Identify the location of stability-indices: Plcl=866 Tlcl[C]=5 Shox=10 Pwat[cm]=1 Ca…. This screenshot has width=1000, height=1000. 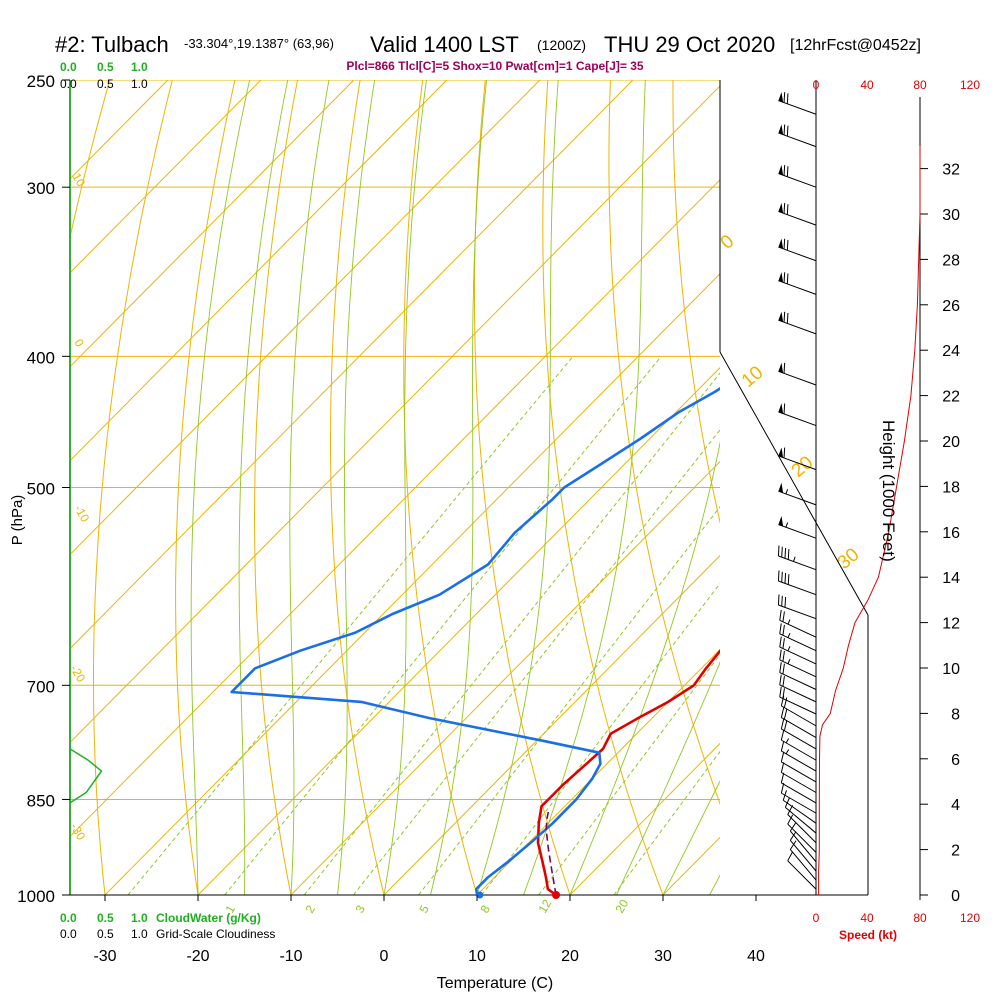
(494, 66).